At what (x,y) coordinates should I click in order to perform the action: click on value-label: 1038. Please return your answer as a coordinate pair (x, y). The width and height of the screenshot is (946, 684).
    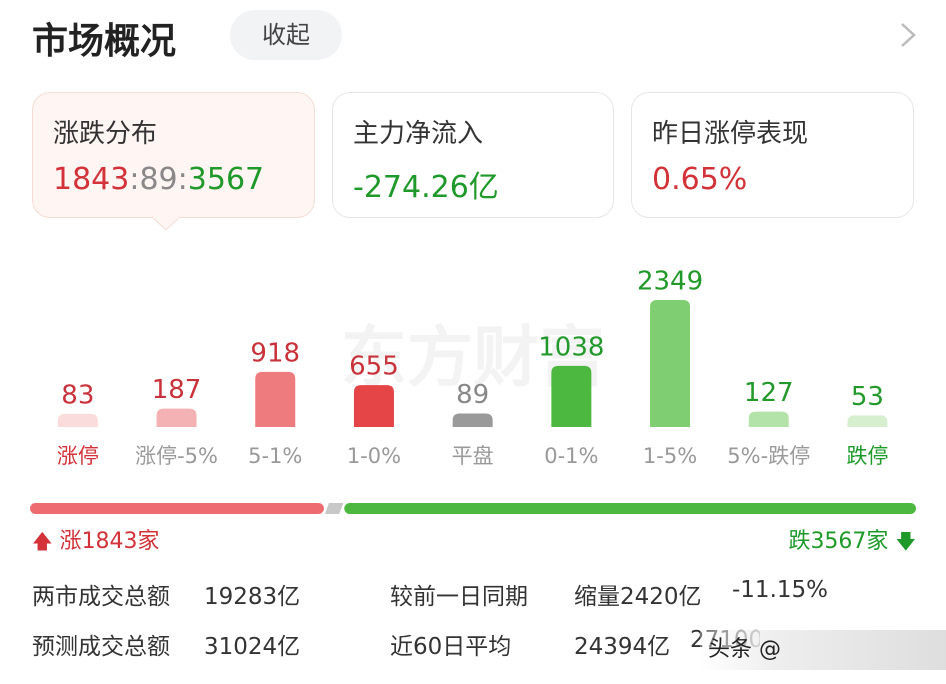
    Looking at the image, I should click on (571, 347).